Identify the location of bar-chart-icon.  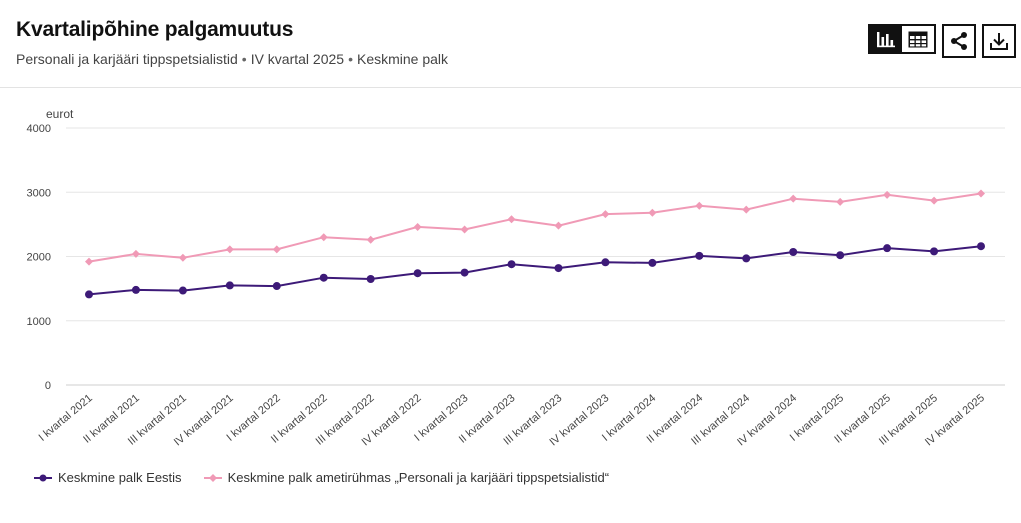
(886, 40).